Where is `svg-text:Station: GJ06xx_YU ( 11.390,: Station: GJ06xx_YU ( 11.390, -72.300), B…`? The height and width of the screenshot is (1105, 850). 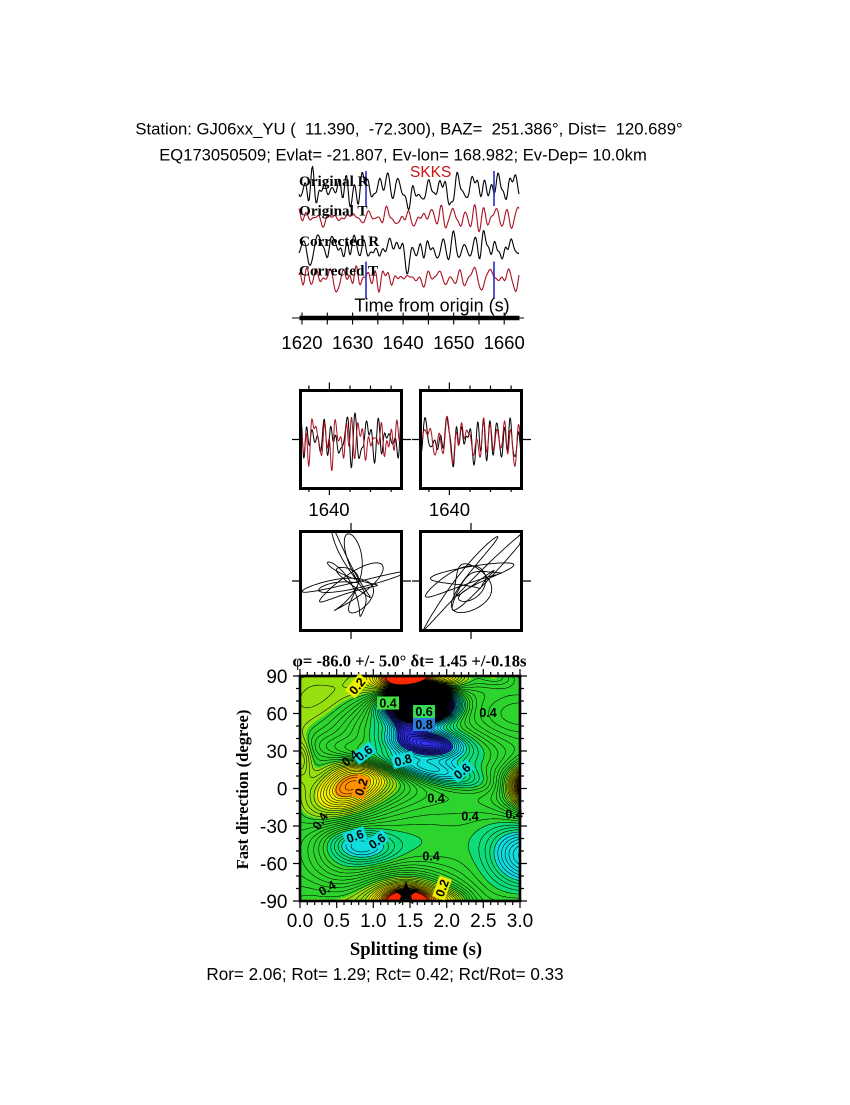 svg-text:Station: GJ06xx_YU ( 11.390,: Station: GJ06xx_YU ( 11.390, -72.300), B… is located at coordinates (408, 129).